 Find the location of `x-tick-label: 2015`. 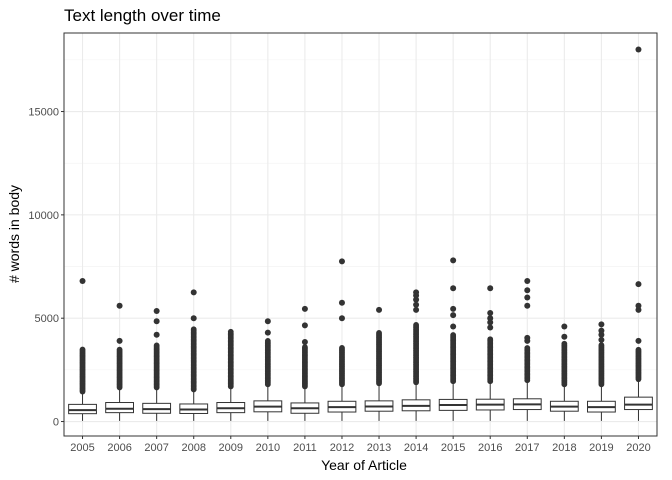

x-tick-label: 2015 is located at coordinates (453, 448).